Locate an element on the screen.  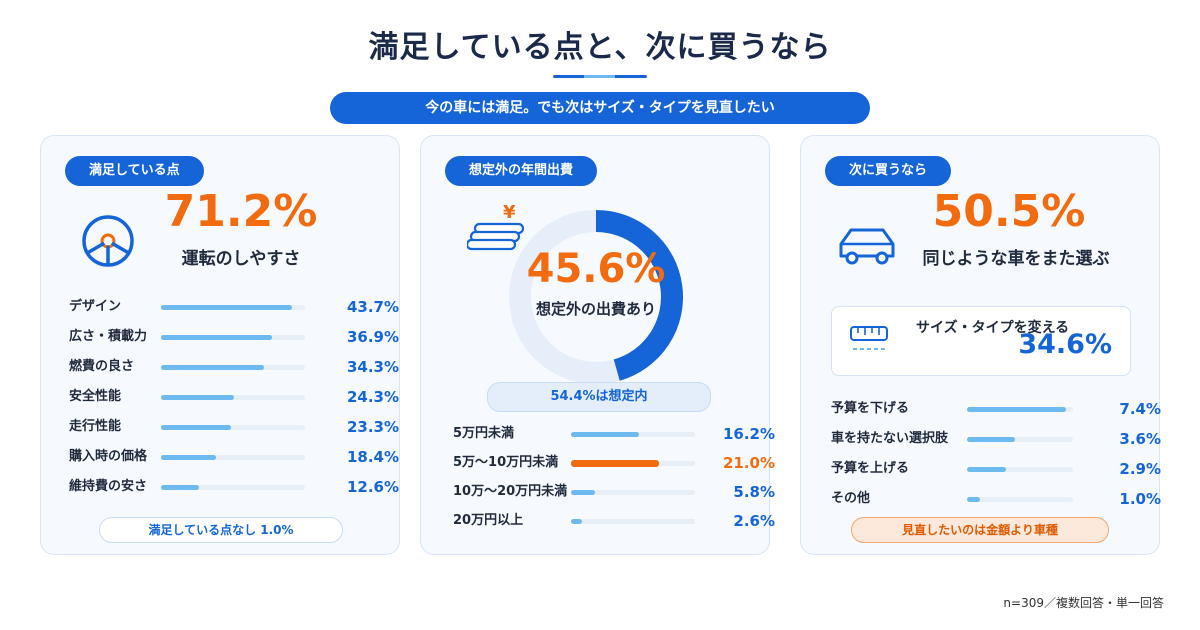
next-purchase-panel-label: 次に買うなら is located at coordinates (888, 171).